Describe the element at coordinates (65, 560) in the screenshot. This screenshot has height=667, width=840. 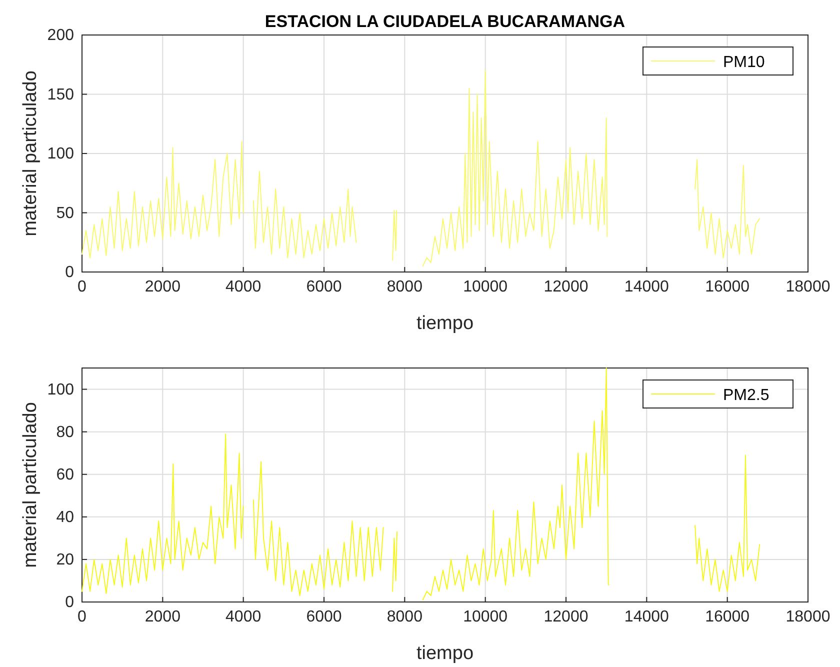
I see `y-tick-label: 20` at that location.